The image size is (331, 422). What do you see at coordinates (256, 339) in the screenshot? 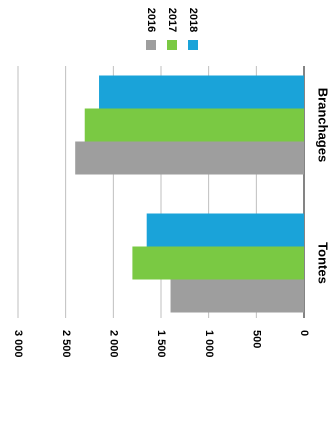
I see `value-tick-label: 500` at bounding box center [256, 339].